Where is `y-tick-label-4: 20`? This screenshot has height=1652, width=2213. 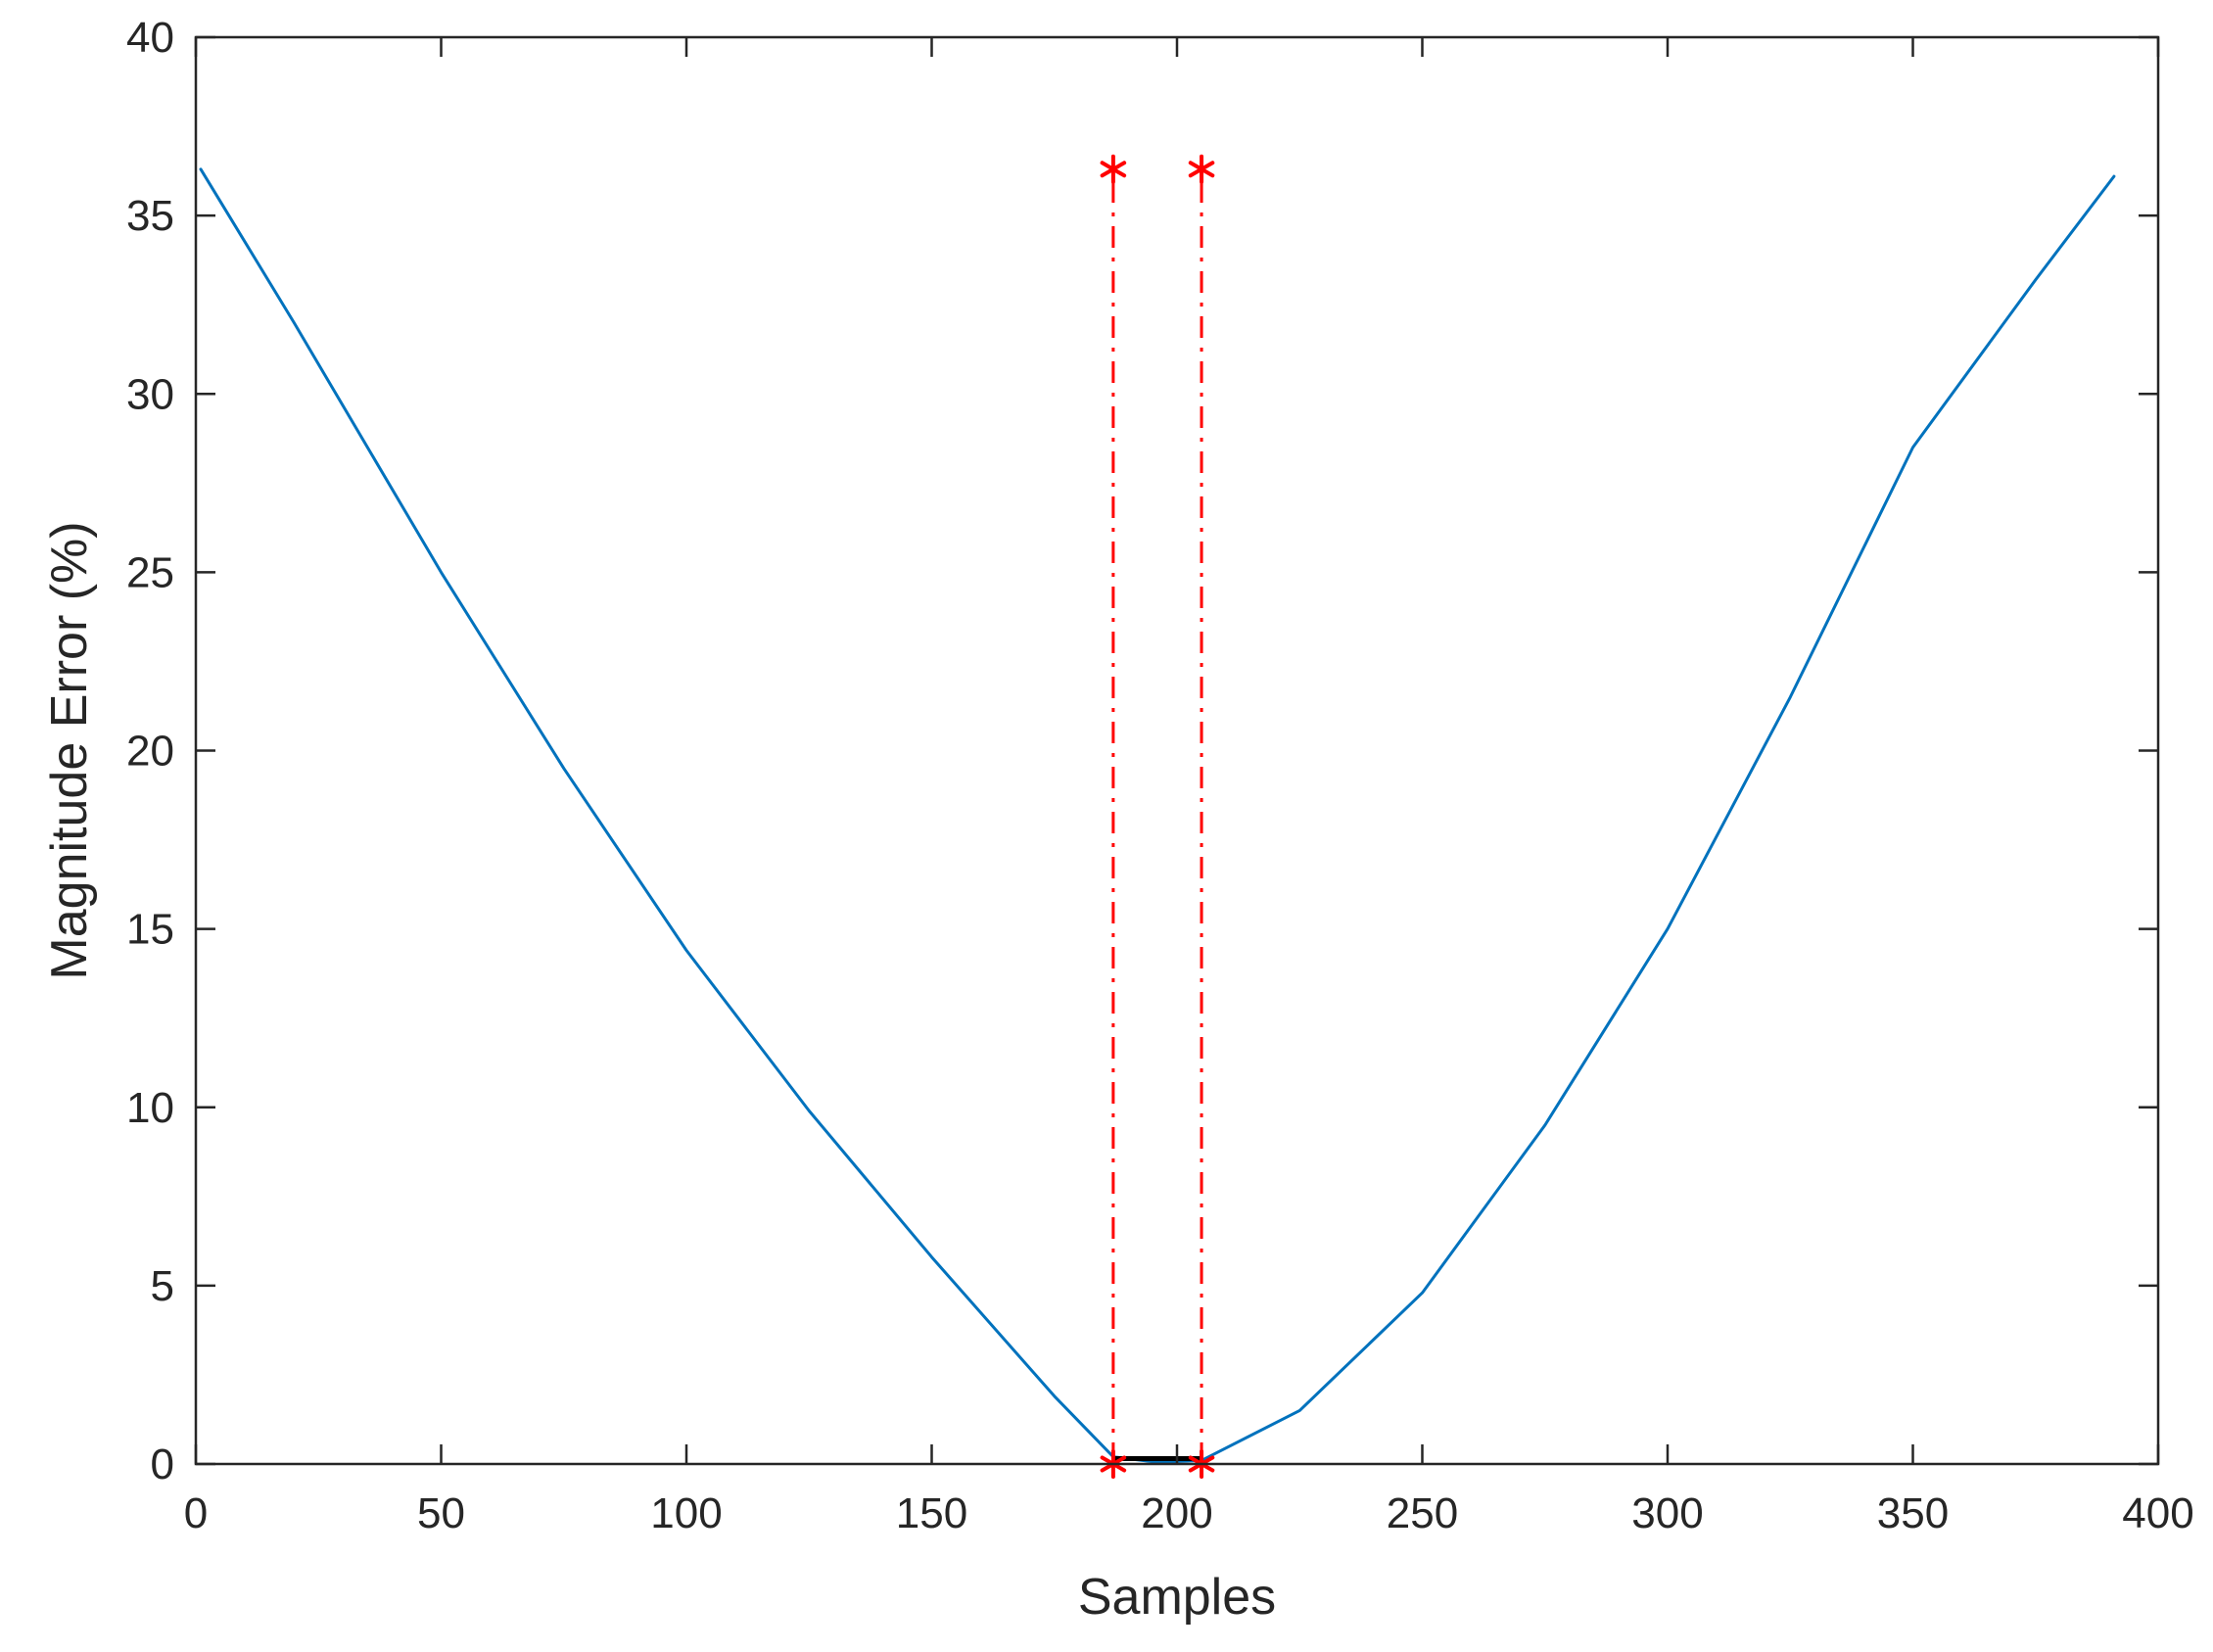 y-tick-label-4: 20 is located at coordinates (150, 752).